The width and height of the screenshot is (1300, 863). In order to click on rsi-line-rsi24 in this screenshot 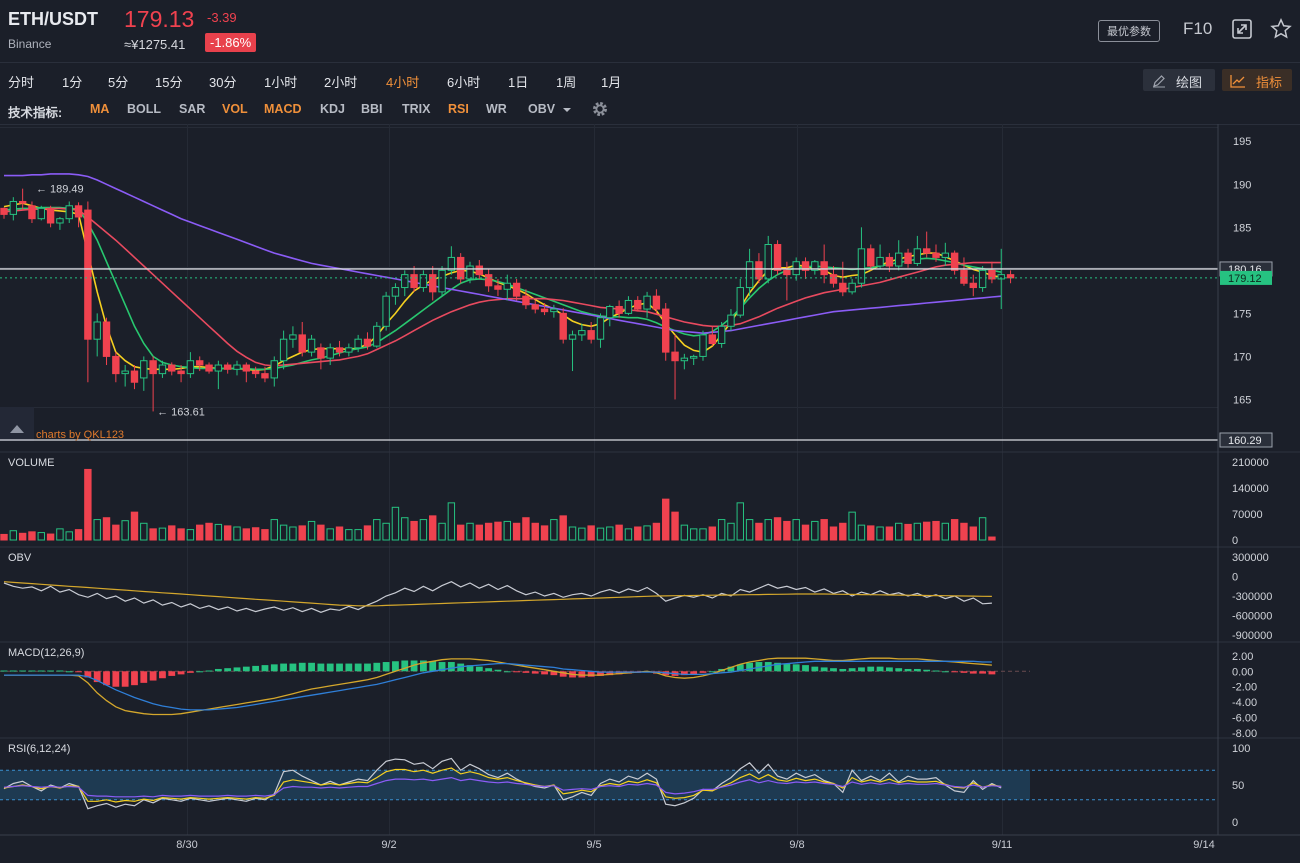, I will do `click(502, 787)`.